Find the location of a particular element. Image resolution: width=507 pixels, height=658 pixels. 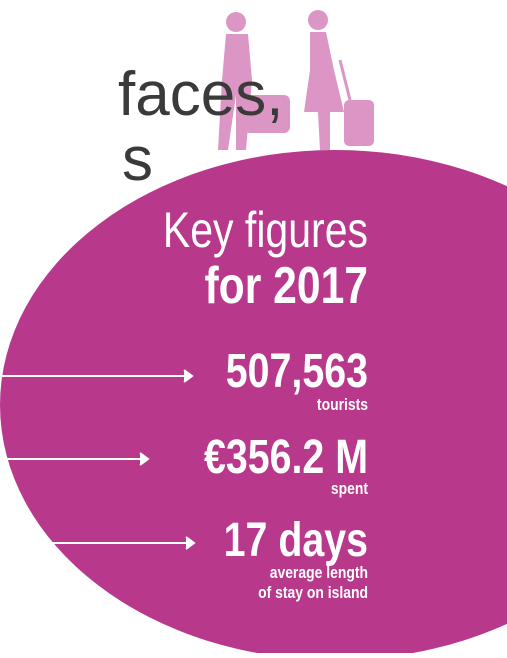

arrows is located at coordinates (98, 459).